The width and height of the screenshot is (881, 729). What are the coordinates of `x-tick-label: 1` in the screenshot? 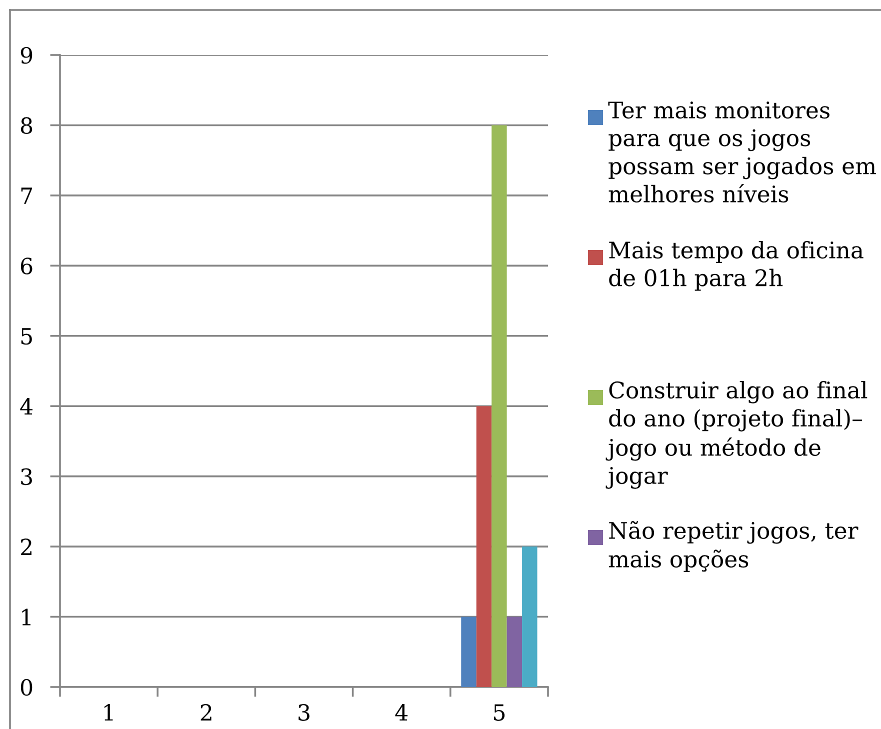 It's located at (108, 712).